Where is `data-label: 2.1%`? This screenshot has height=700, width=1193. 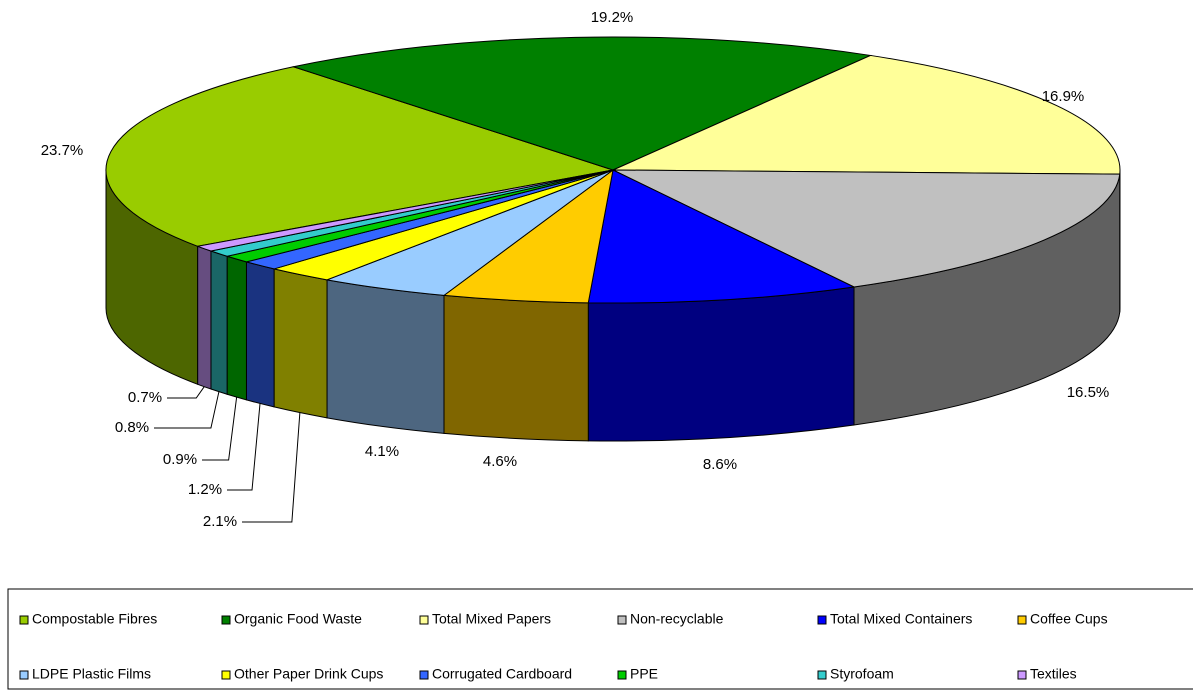
data-label: 2.1% is located at coordinates (220, 521).